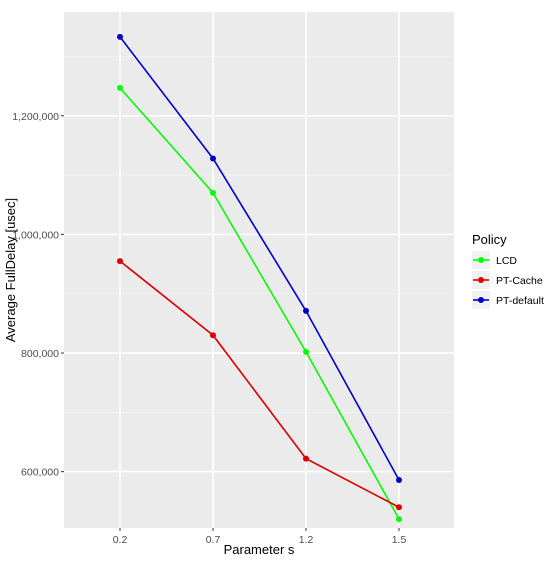 This screenshot has height=565, width=550. Describe the element at coordinates (399, 540) in the screenshot. I see `x-tick-label: 1.5` at that location.